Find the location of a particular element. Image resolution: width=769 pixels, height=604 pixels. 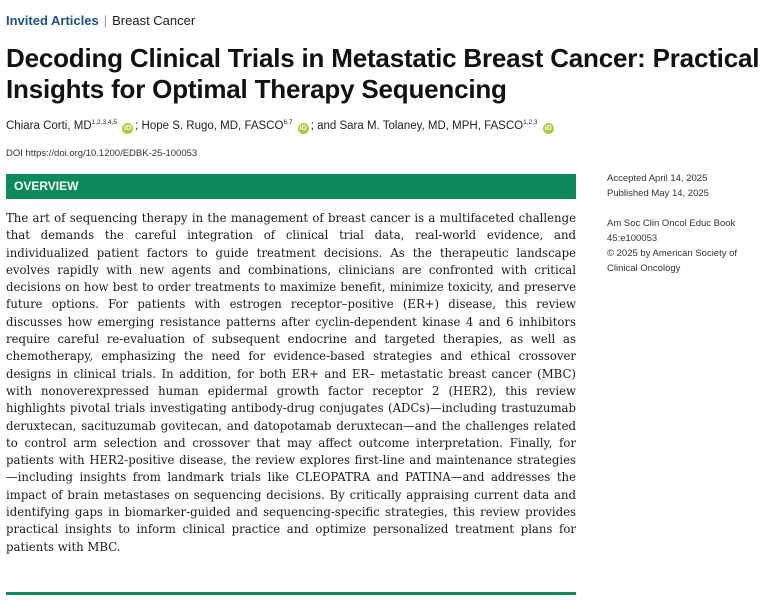

copyright-prefix: © 2025 by American Society of is located at coordinates (672, 253).